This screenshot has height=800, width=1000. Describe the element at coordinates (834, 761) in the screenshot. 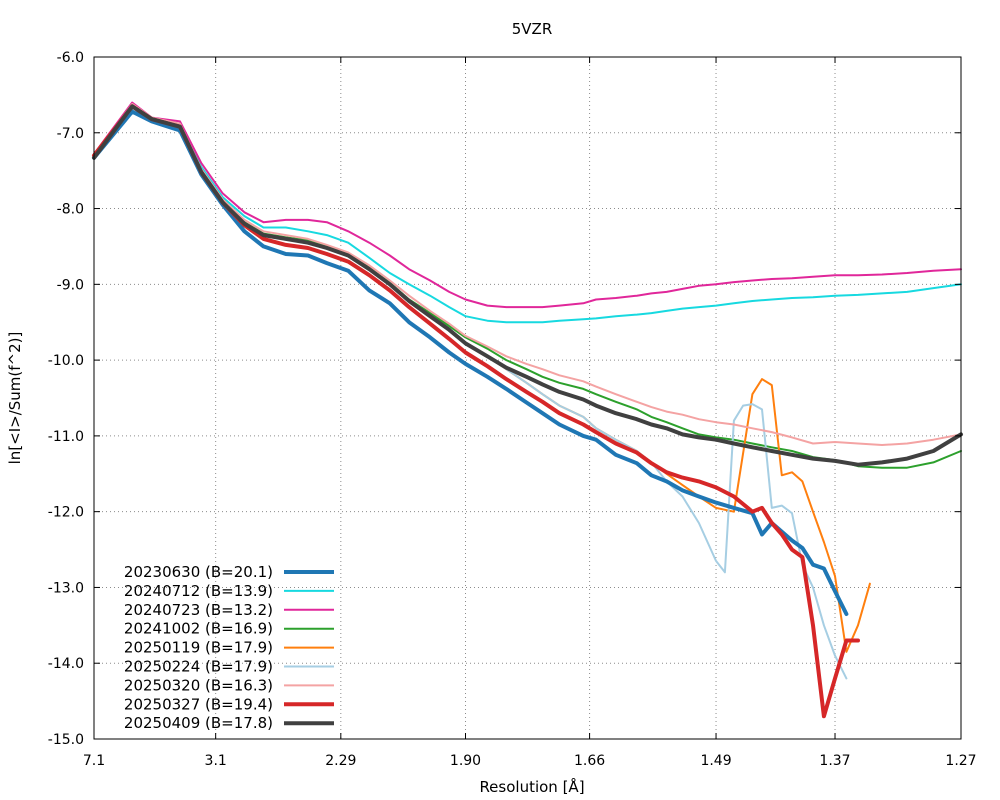

I see `x-tick-label: 1.37` at that location.